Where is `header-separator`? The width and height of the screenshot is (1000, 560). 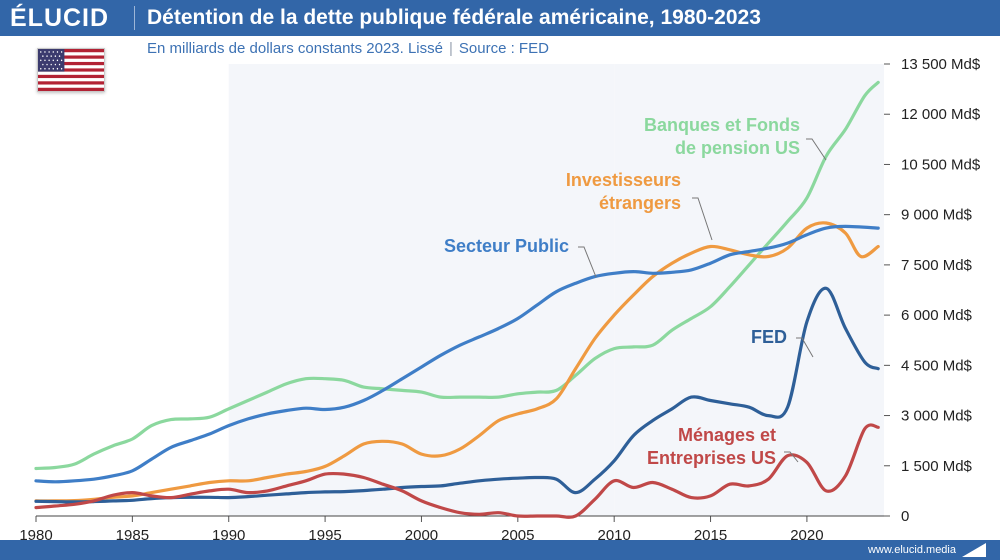
header-separator is located at coordinates (134, 18).